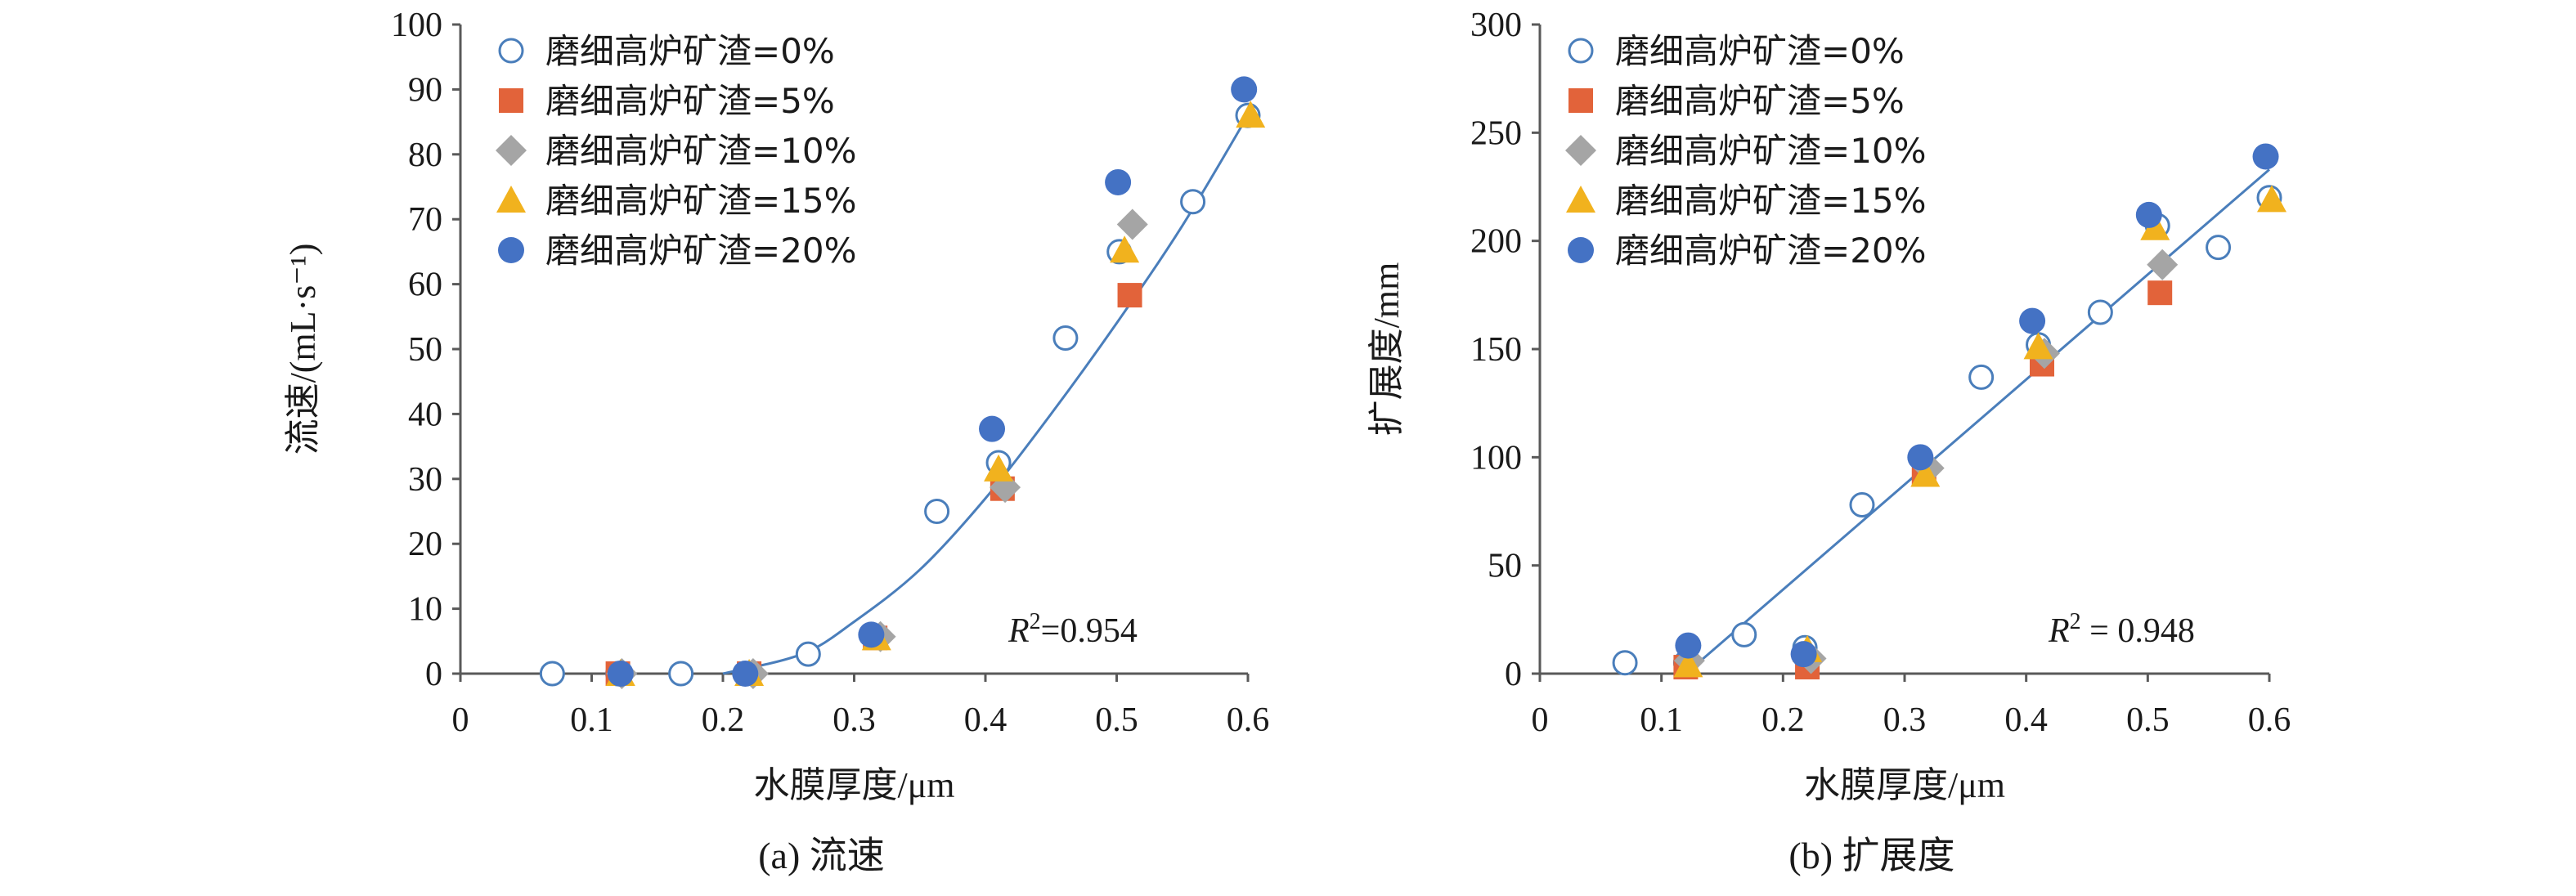  I want to click on y-axis-label: 扩展度/mm, so click(1387, 349).